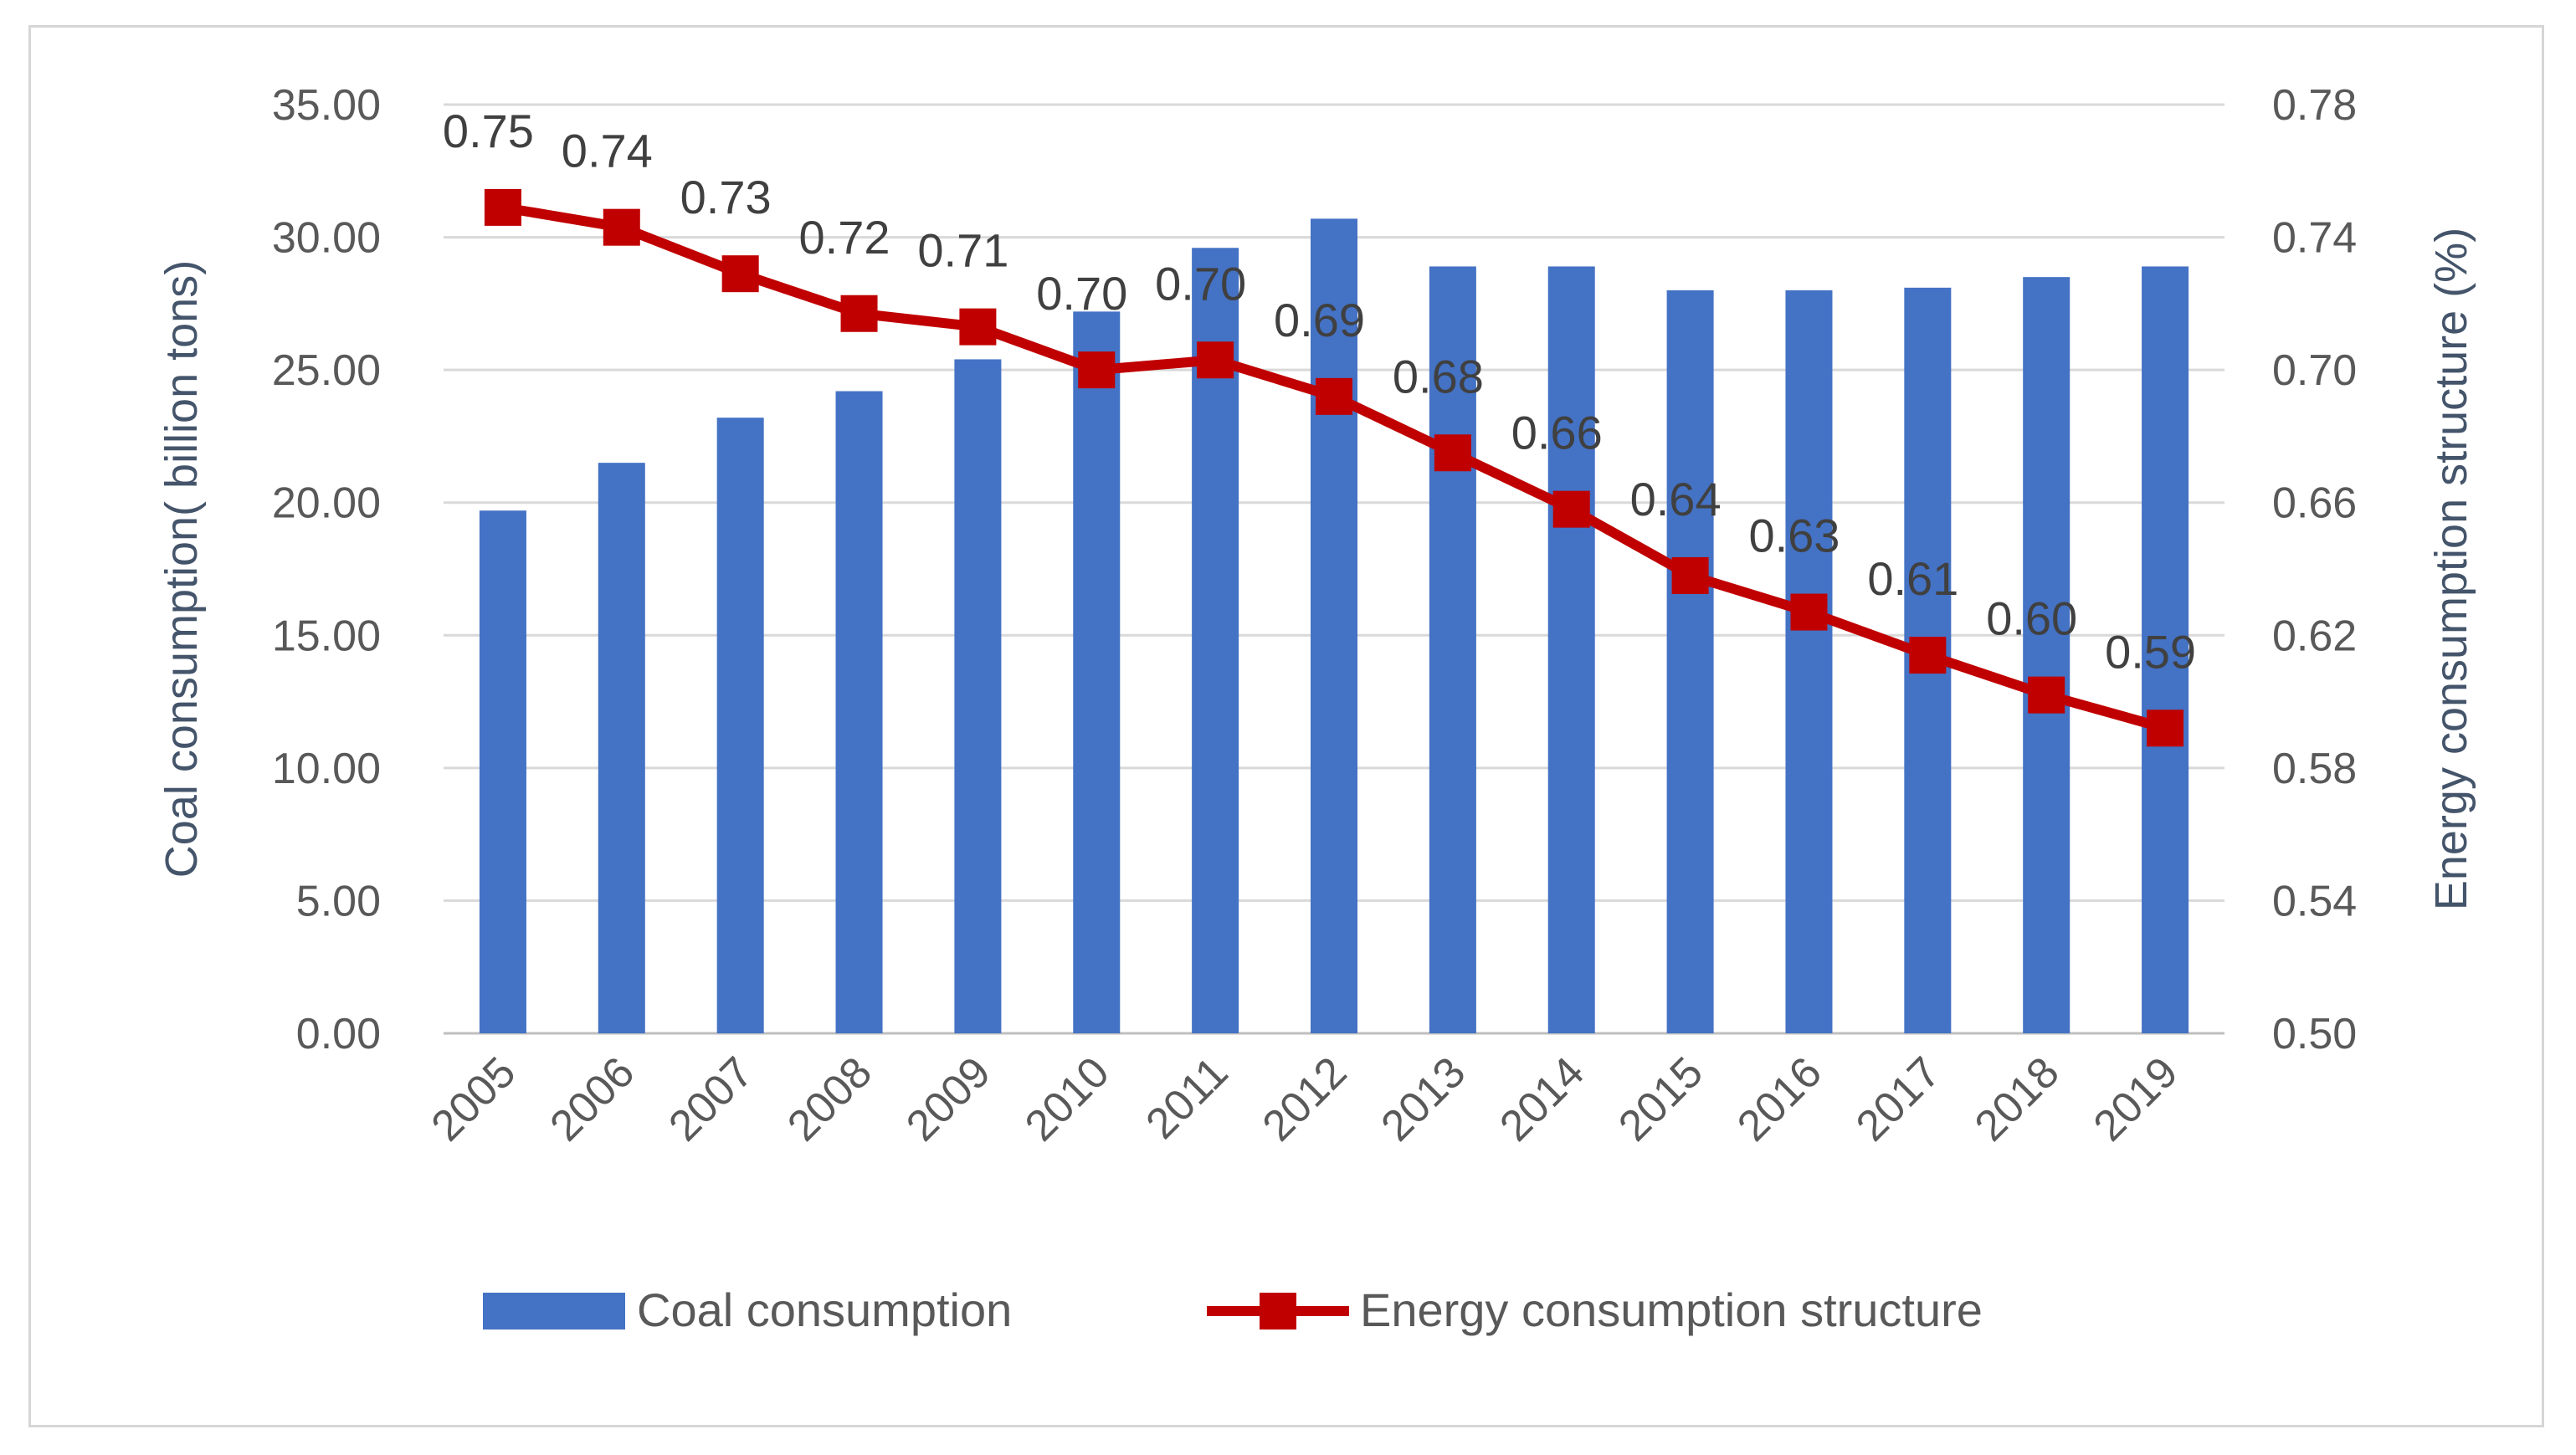 The width and height of the screenshot is (2576, 1455). What do you see at coordinates (1452, 649) in the screenshot?
I see `bar-coal-2013` at bounding box center [1452, 649].